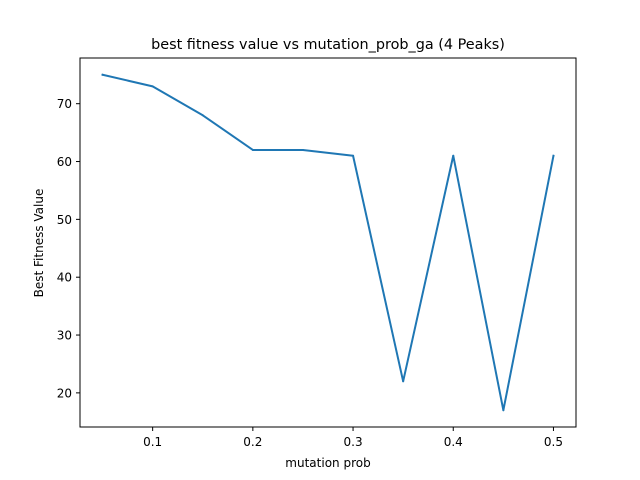 The height and width of the screenshot is (480, 640). Describe the element at coordinates (64, 162) in the screenshot. I see `y-tick-label: 60` at that location.